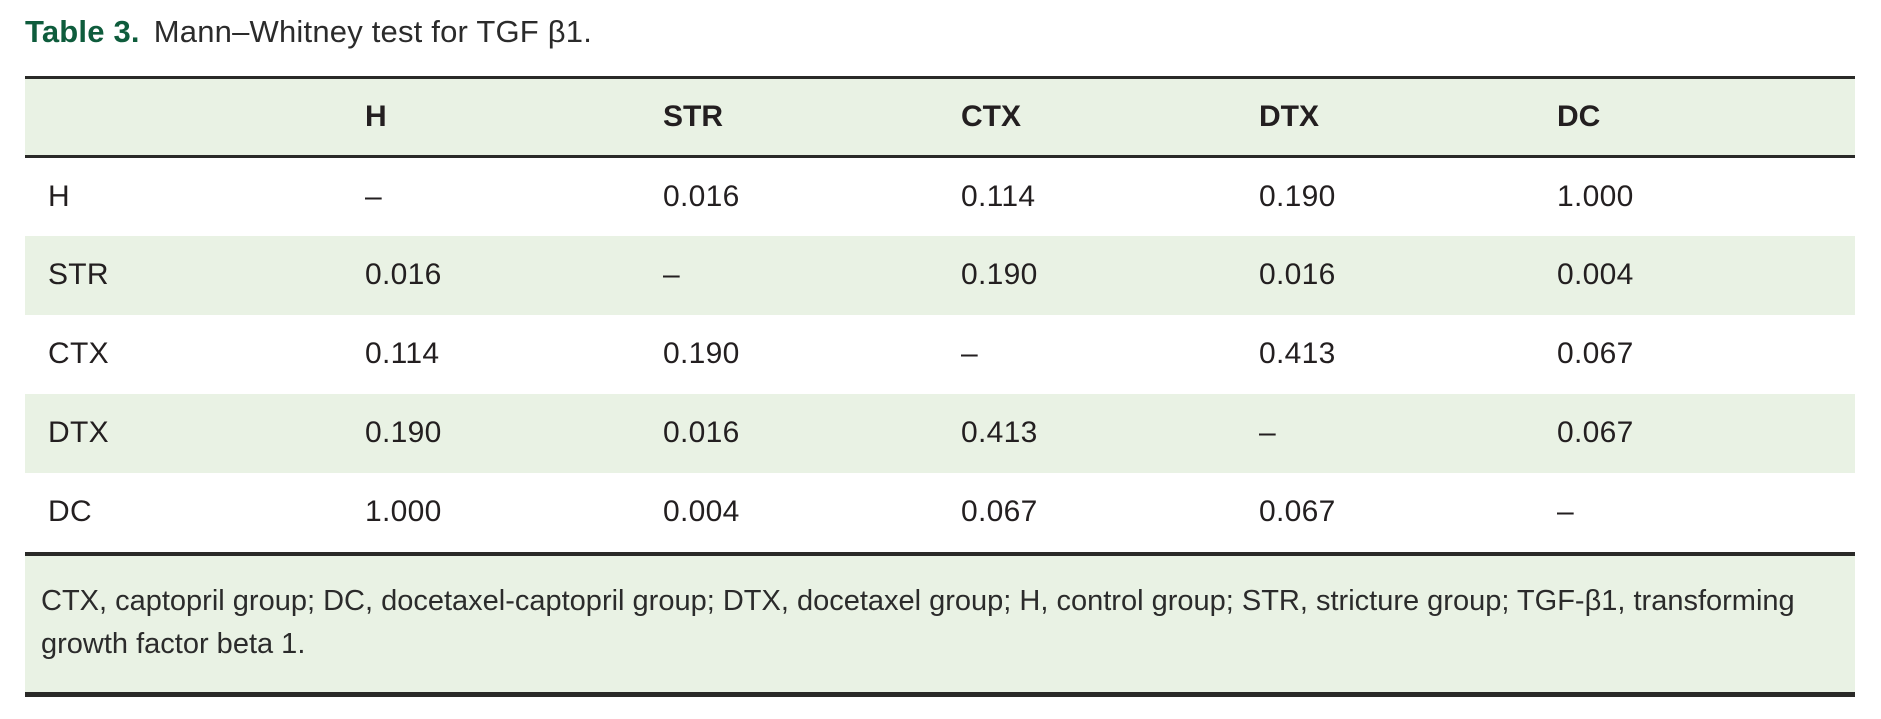 This screenshot has width=1881, height=719. Describe the element at coordinates (940, 117) in the screenshot. I see `table-header-row: H STR CTX DTX DC` at that location.